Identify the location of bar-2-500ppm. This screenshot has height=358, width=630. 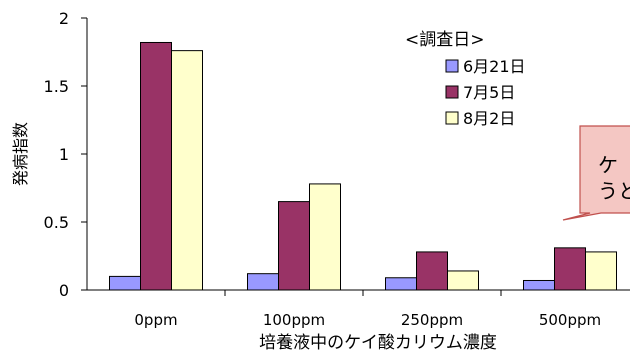
(570, 269).